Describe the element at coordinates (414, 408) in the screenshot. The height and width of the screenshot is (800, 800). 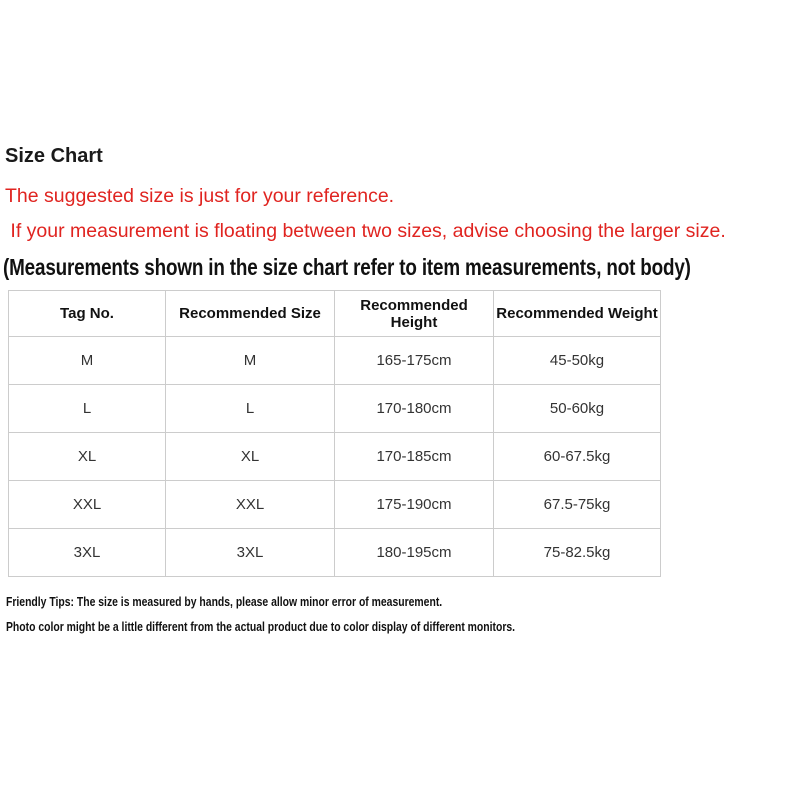
I see `table-cell: 170-180cm` at that location.